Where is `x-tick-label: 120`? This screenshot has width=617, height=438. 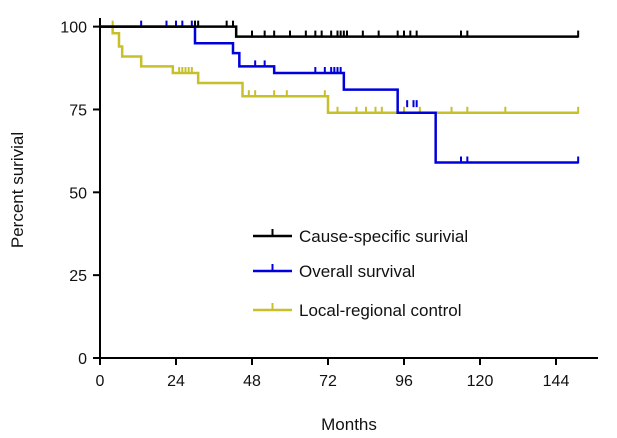
x-tick-label: 120 is located at coordinates (480, 381).